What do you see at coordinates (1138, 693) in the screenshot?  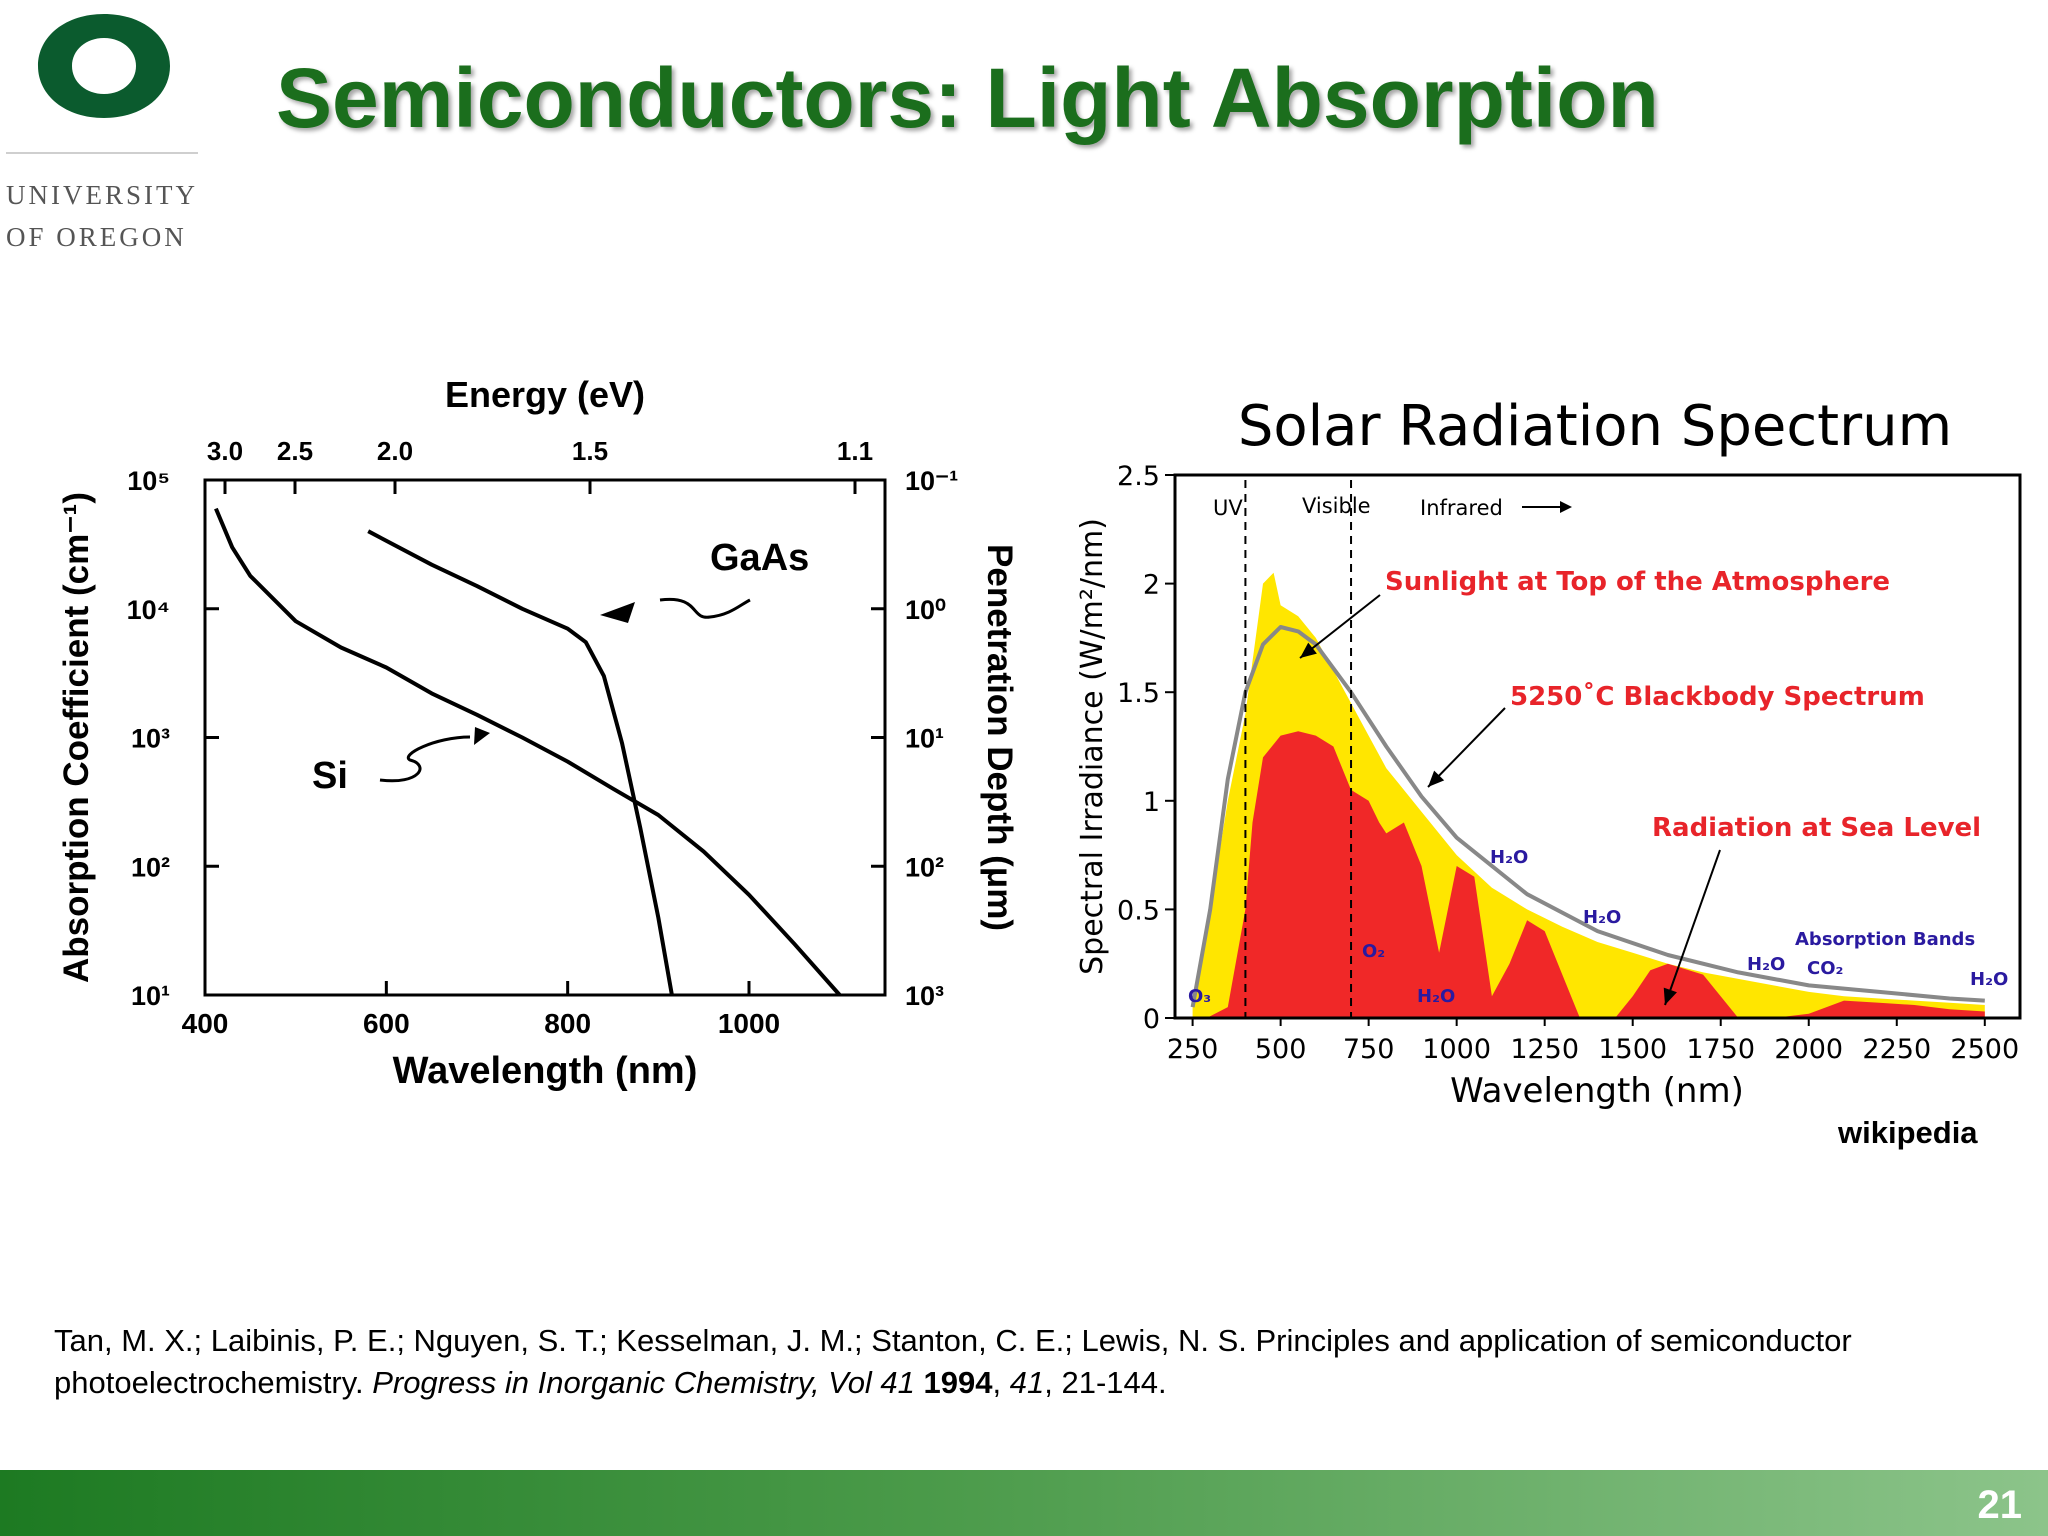 I see `irradiance-tick-label: 1.5` at bounding box center [1138, 693].